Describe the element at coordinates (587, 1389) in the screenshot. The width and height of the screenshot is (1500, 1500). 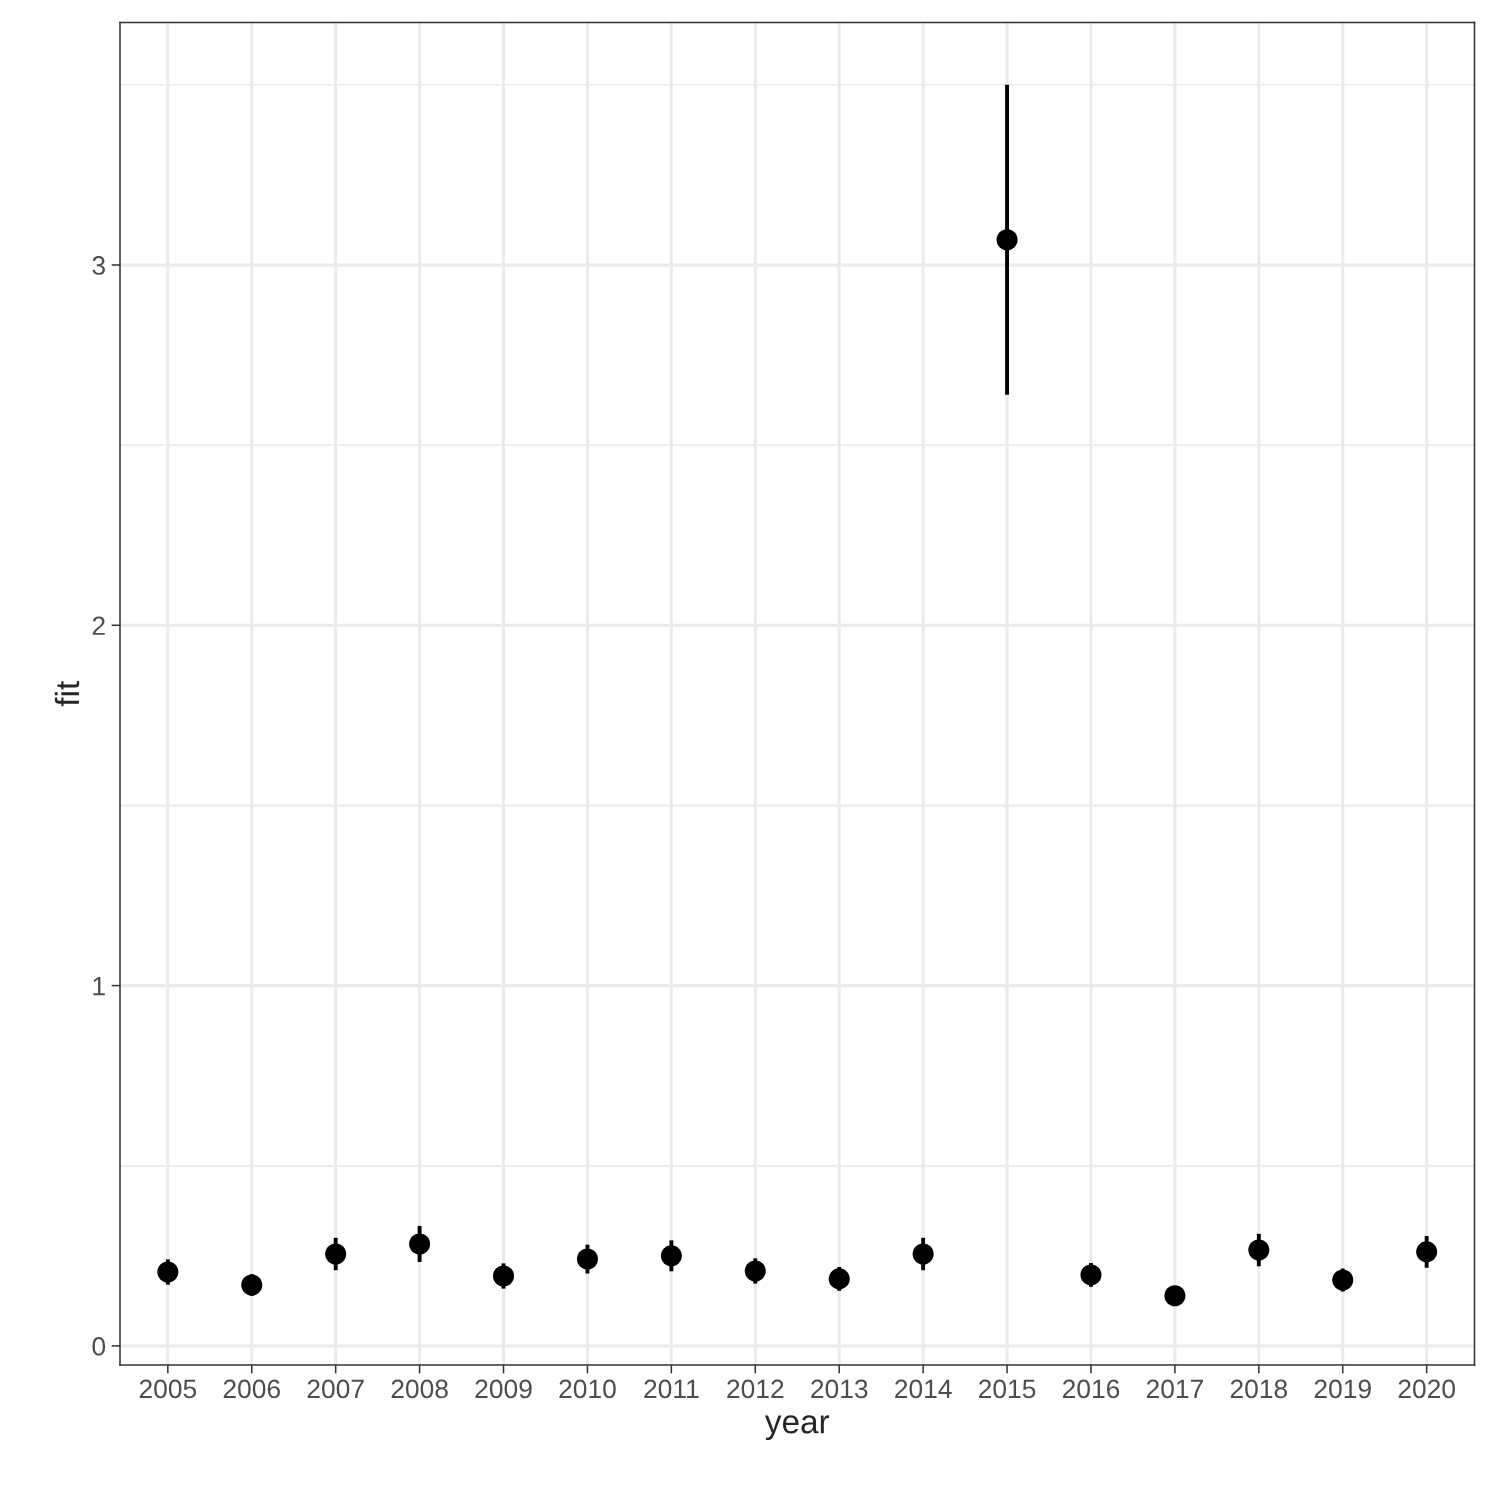
I see `x-tick-label: 2010` at that location.